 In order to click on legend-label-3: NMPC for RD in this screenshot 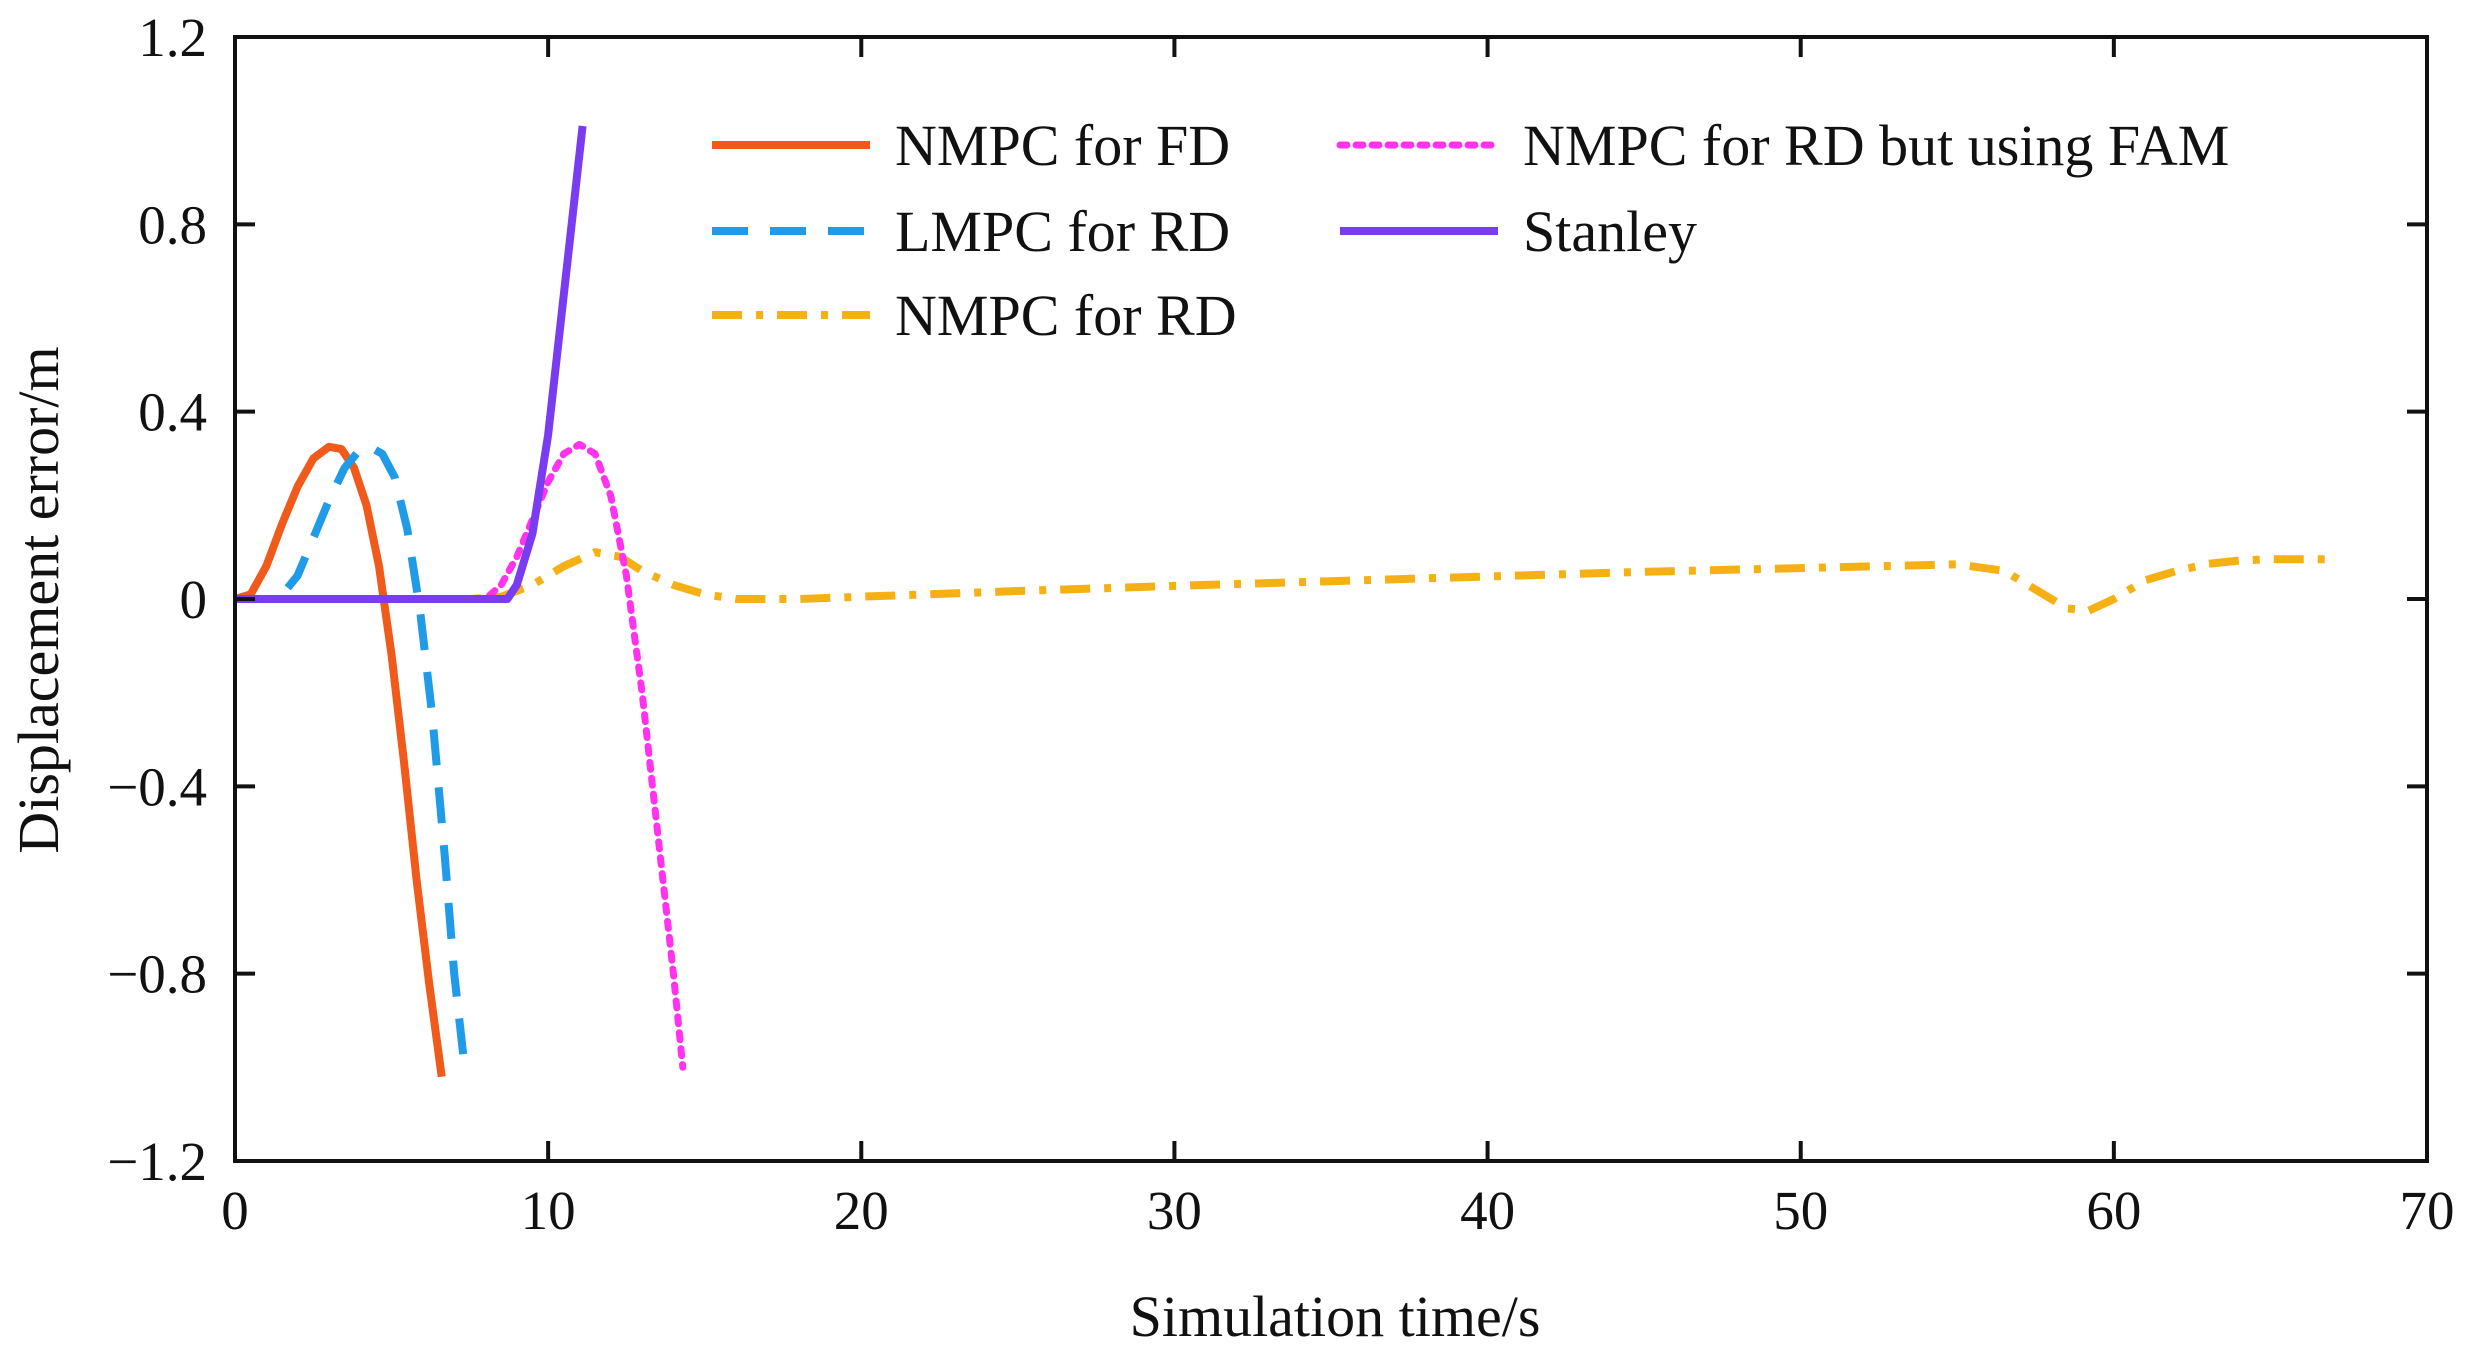, I will do `click(1066, 315)`.